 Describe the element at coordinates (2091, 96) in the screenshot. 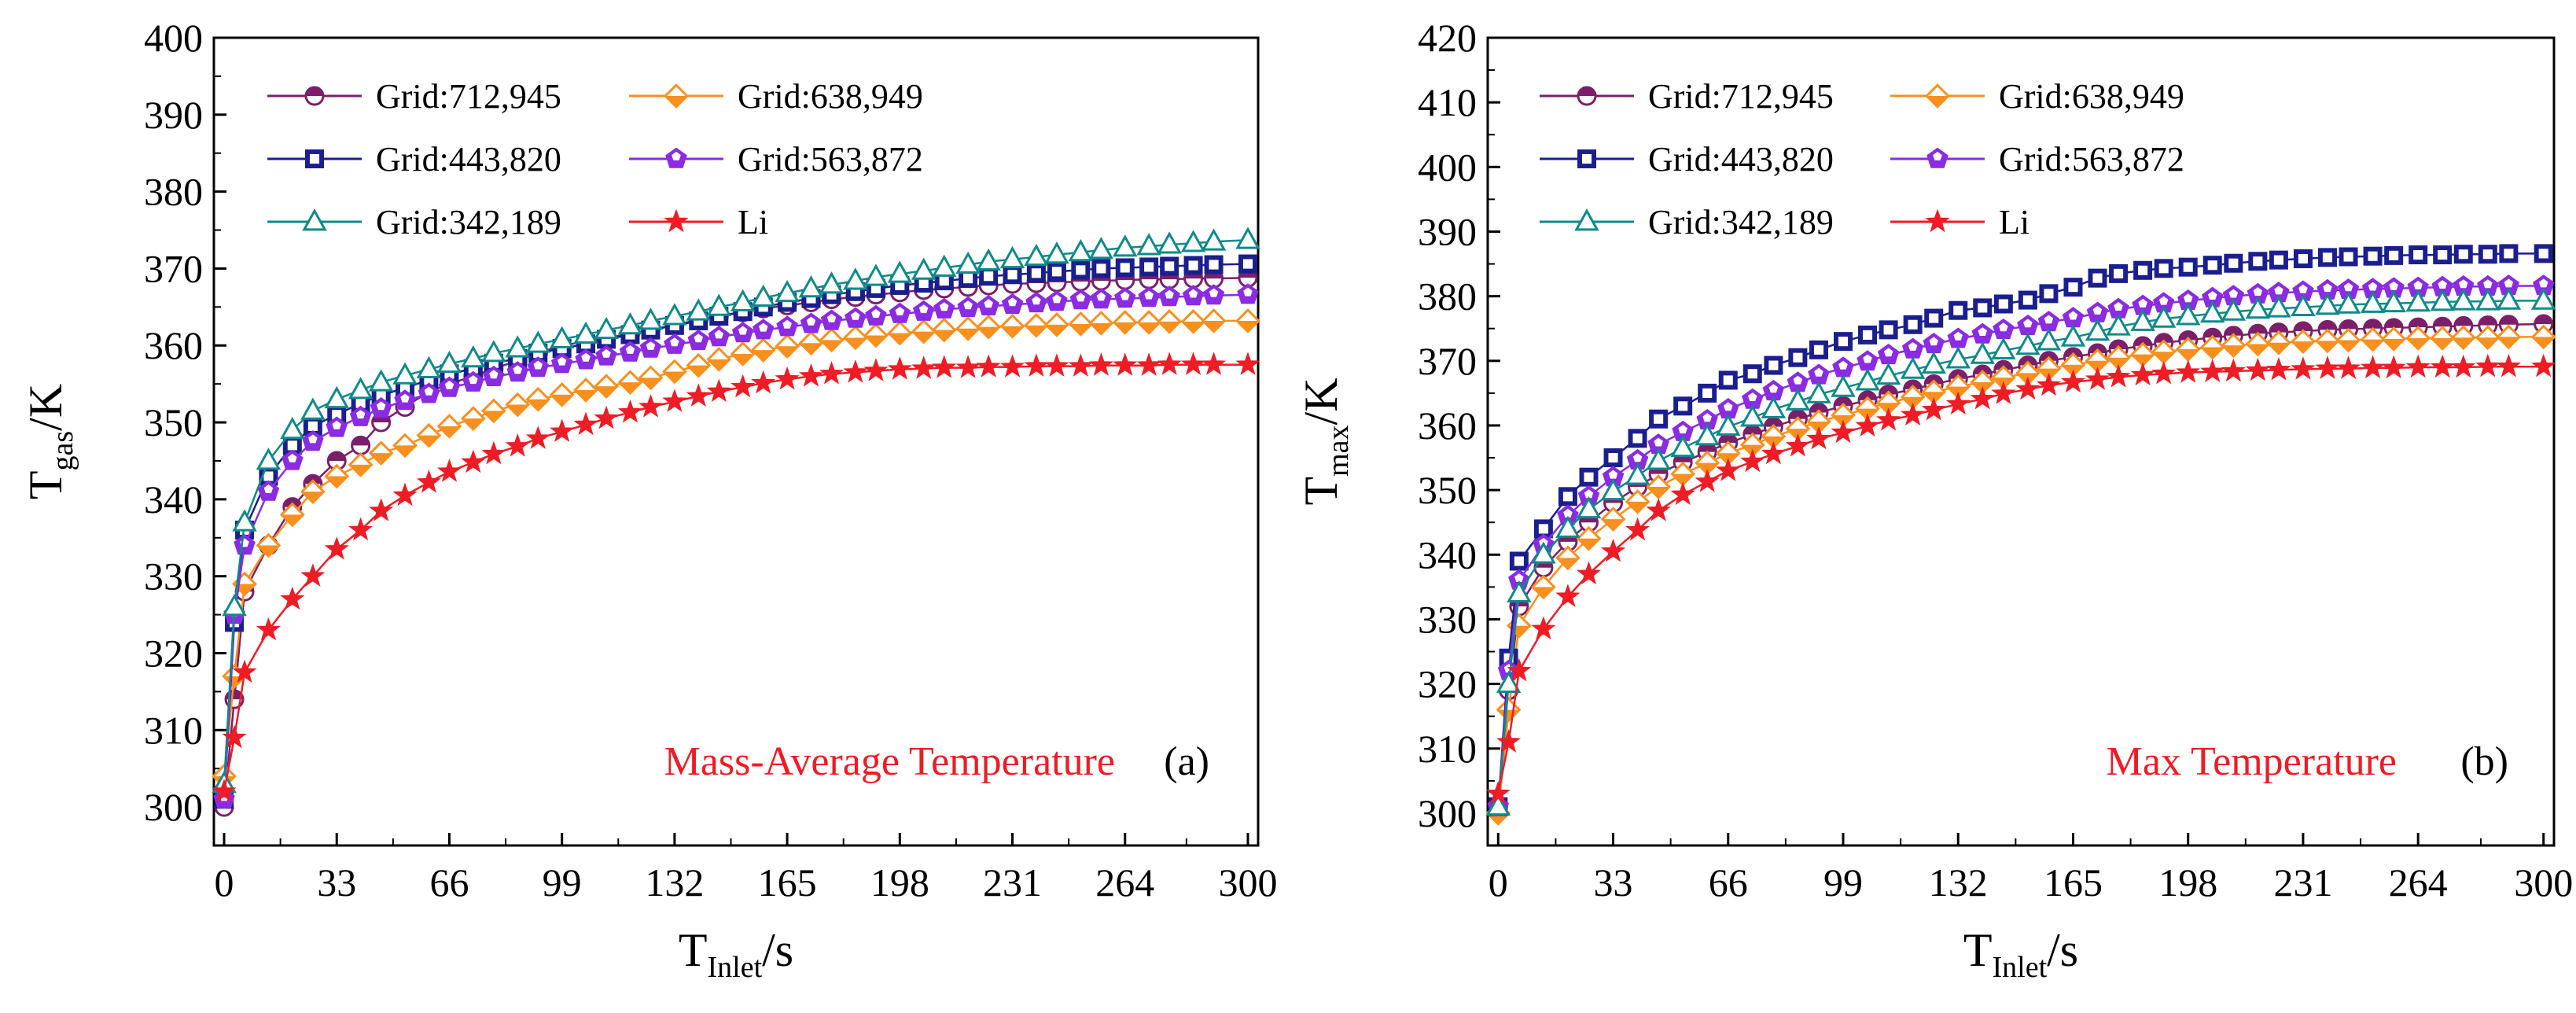

I see `chart-b-legend-label: Grid:638,949` at that location.